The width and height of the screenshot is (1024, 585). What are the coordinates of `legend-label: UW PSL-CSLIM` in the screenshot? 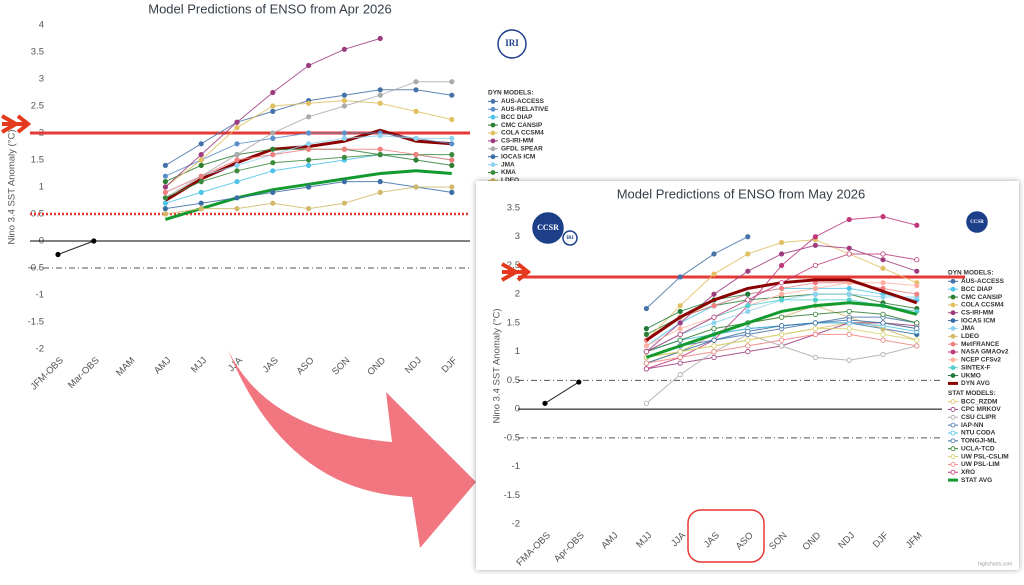 It's located at (985, 456).